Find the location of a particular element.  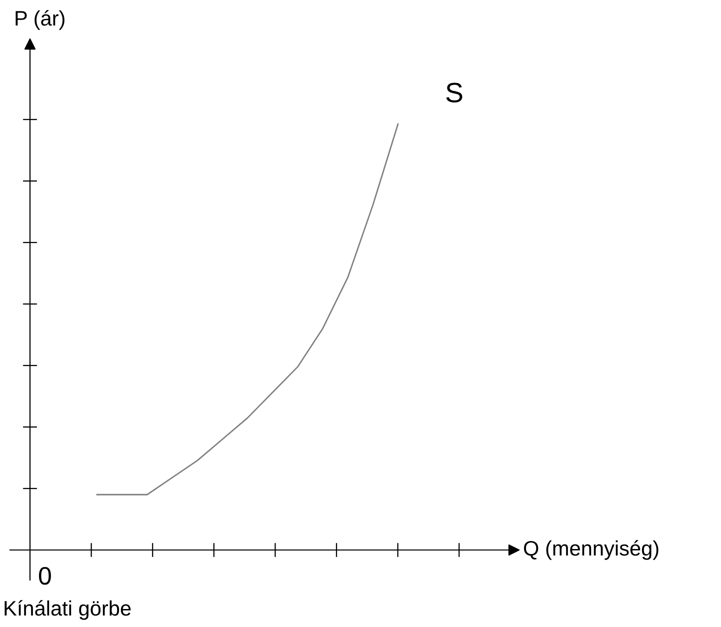

text: Q (mennyiség) is located at coordinates (591, 550).